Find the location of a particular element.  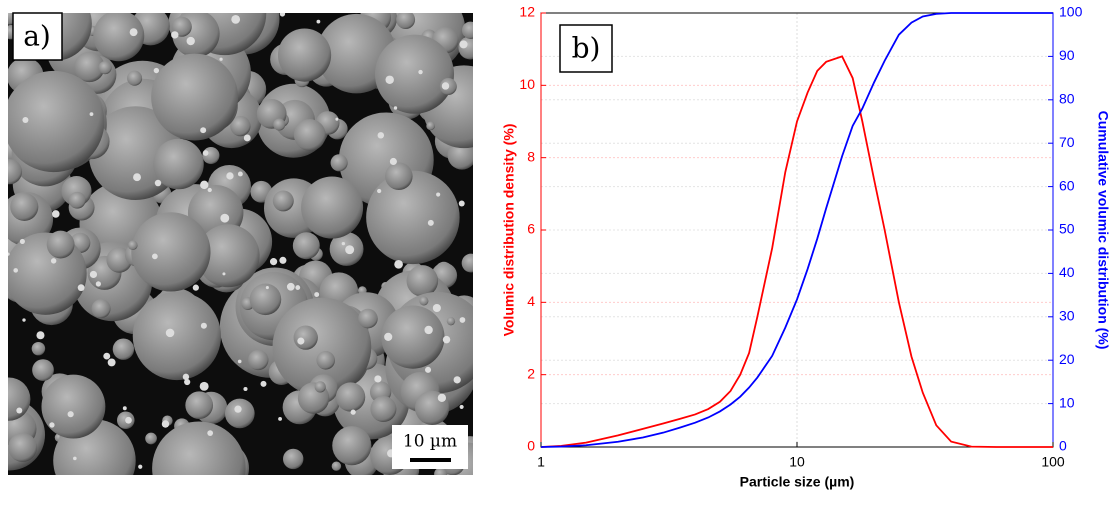

y-tick-label: 2 is located at coordinates (531, 373).